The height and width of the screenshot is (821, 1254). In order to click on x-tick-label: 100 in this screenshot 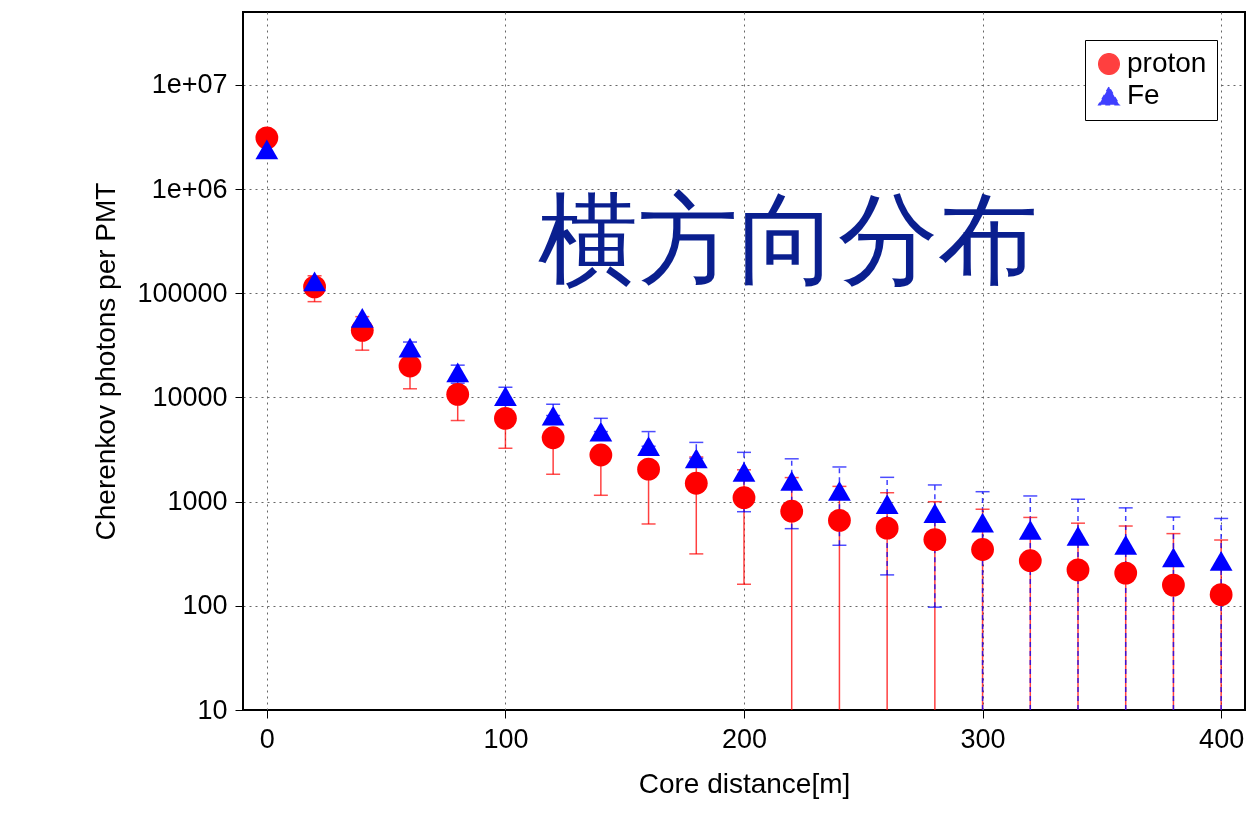, I will do `click(506, 738)`.